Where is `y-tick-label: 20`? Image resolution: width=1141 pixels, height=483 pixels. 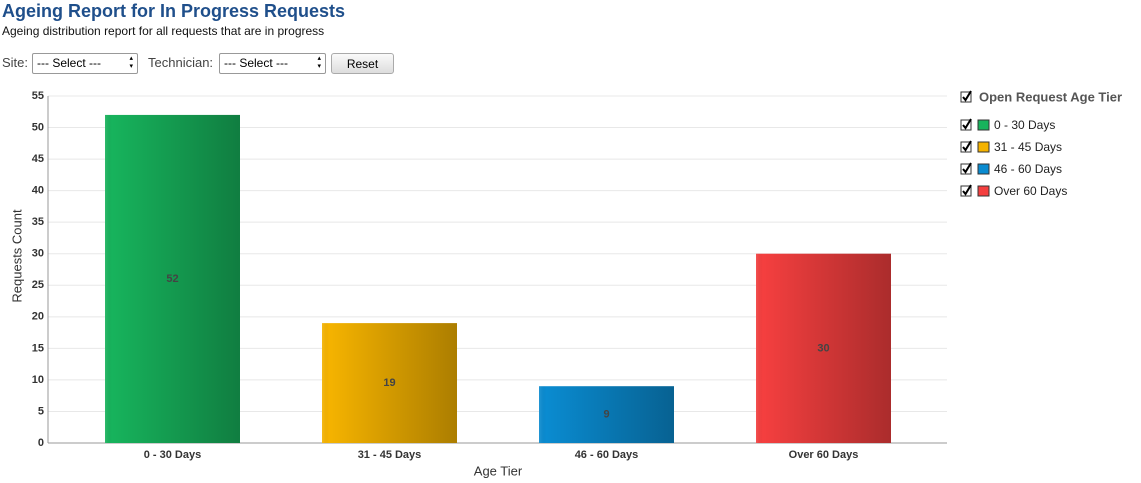 y-tick-label: 20 is located at coordinates (38, 317).